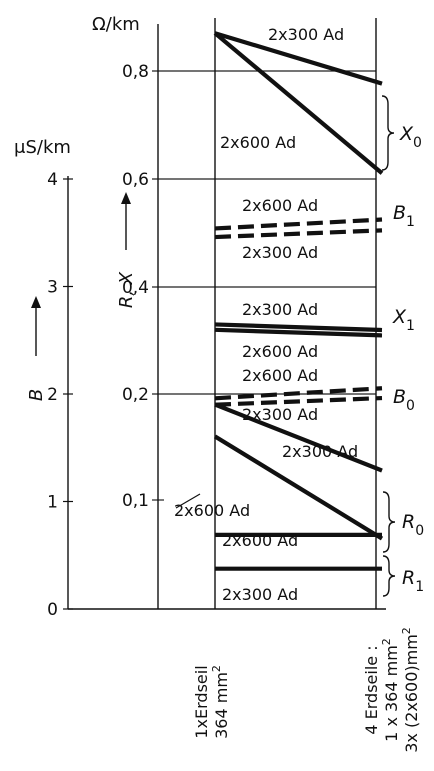 The image size is (434, 771). I want to click on r1-brace, so click(389, 576).